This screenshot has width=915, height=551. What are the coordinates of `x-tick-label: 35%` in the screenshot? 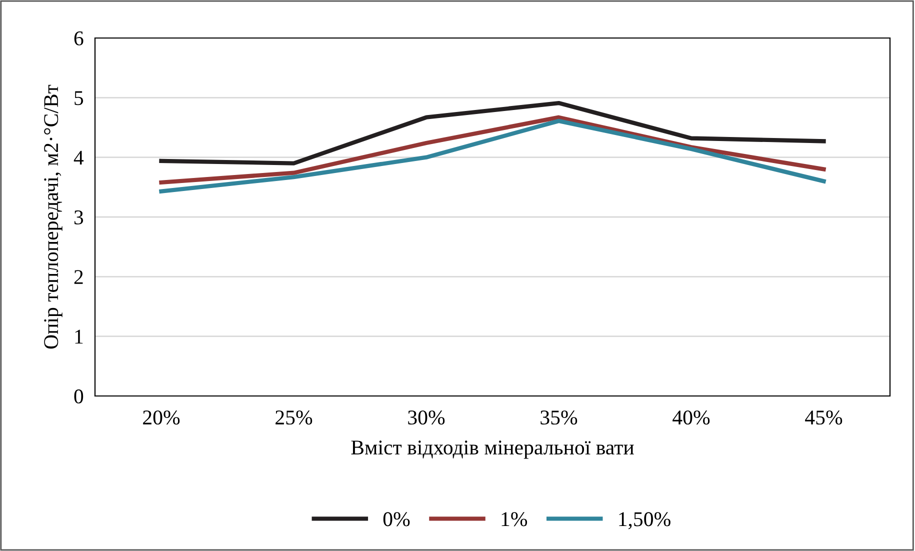 It's located at (559, 417).